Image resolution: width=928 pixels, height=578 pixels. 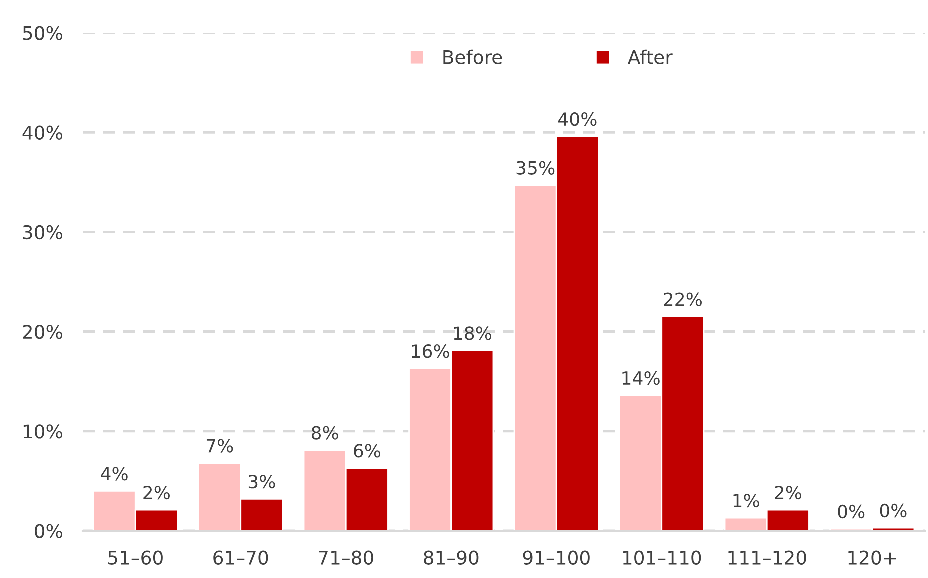 I want to click on data-label: 6%, so click(x=367, y=451).